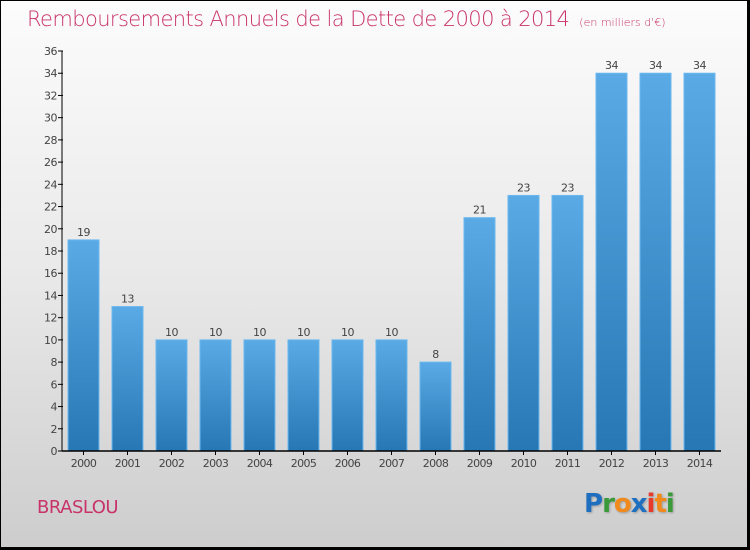  Describe the element at coordinates (50, 295) in the screenshot. I see `y-tick-label: 14` at that location.